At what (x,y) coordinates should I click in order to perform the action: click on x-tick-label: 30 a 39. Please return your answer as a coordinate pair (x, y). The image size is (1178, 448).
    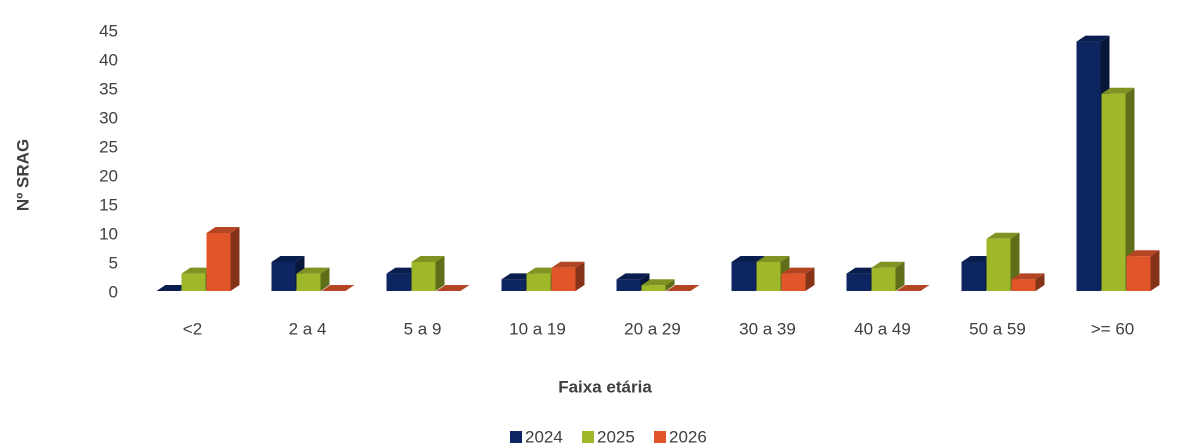
    Looking at the image, I should click on (767, 328).